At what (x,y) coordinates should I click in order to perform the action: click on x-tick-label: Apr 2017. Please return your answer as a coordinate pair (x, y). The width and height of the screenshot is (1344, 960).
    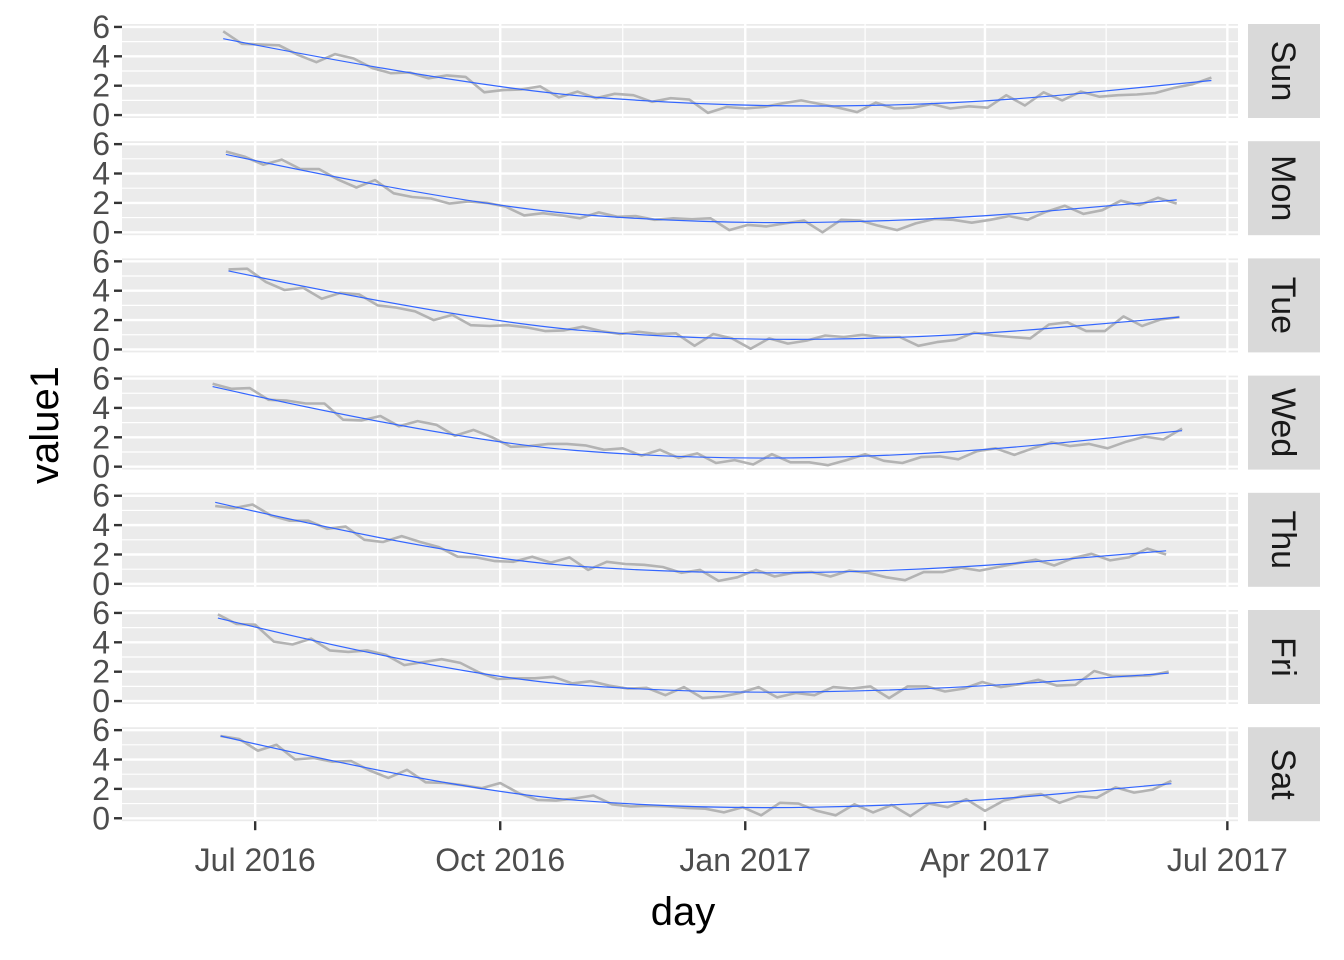
    Looking at the image, I should click on (985, 860).